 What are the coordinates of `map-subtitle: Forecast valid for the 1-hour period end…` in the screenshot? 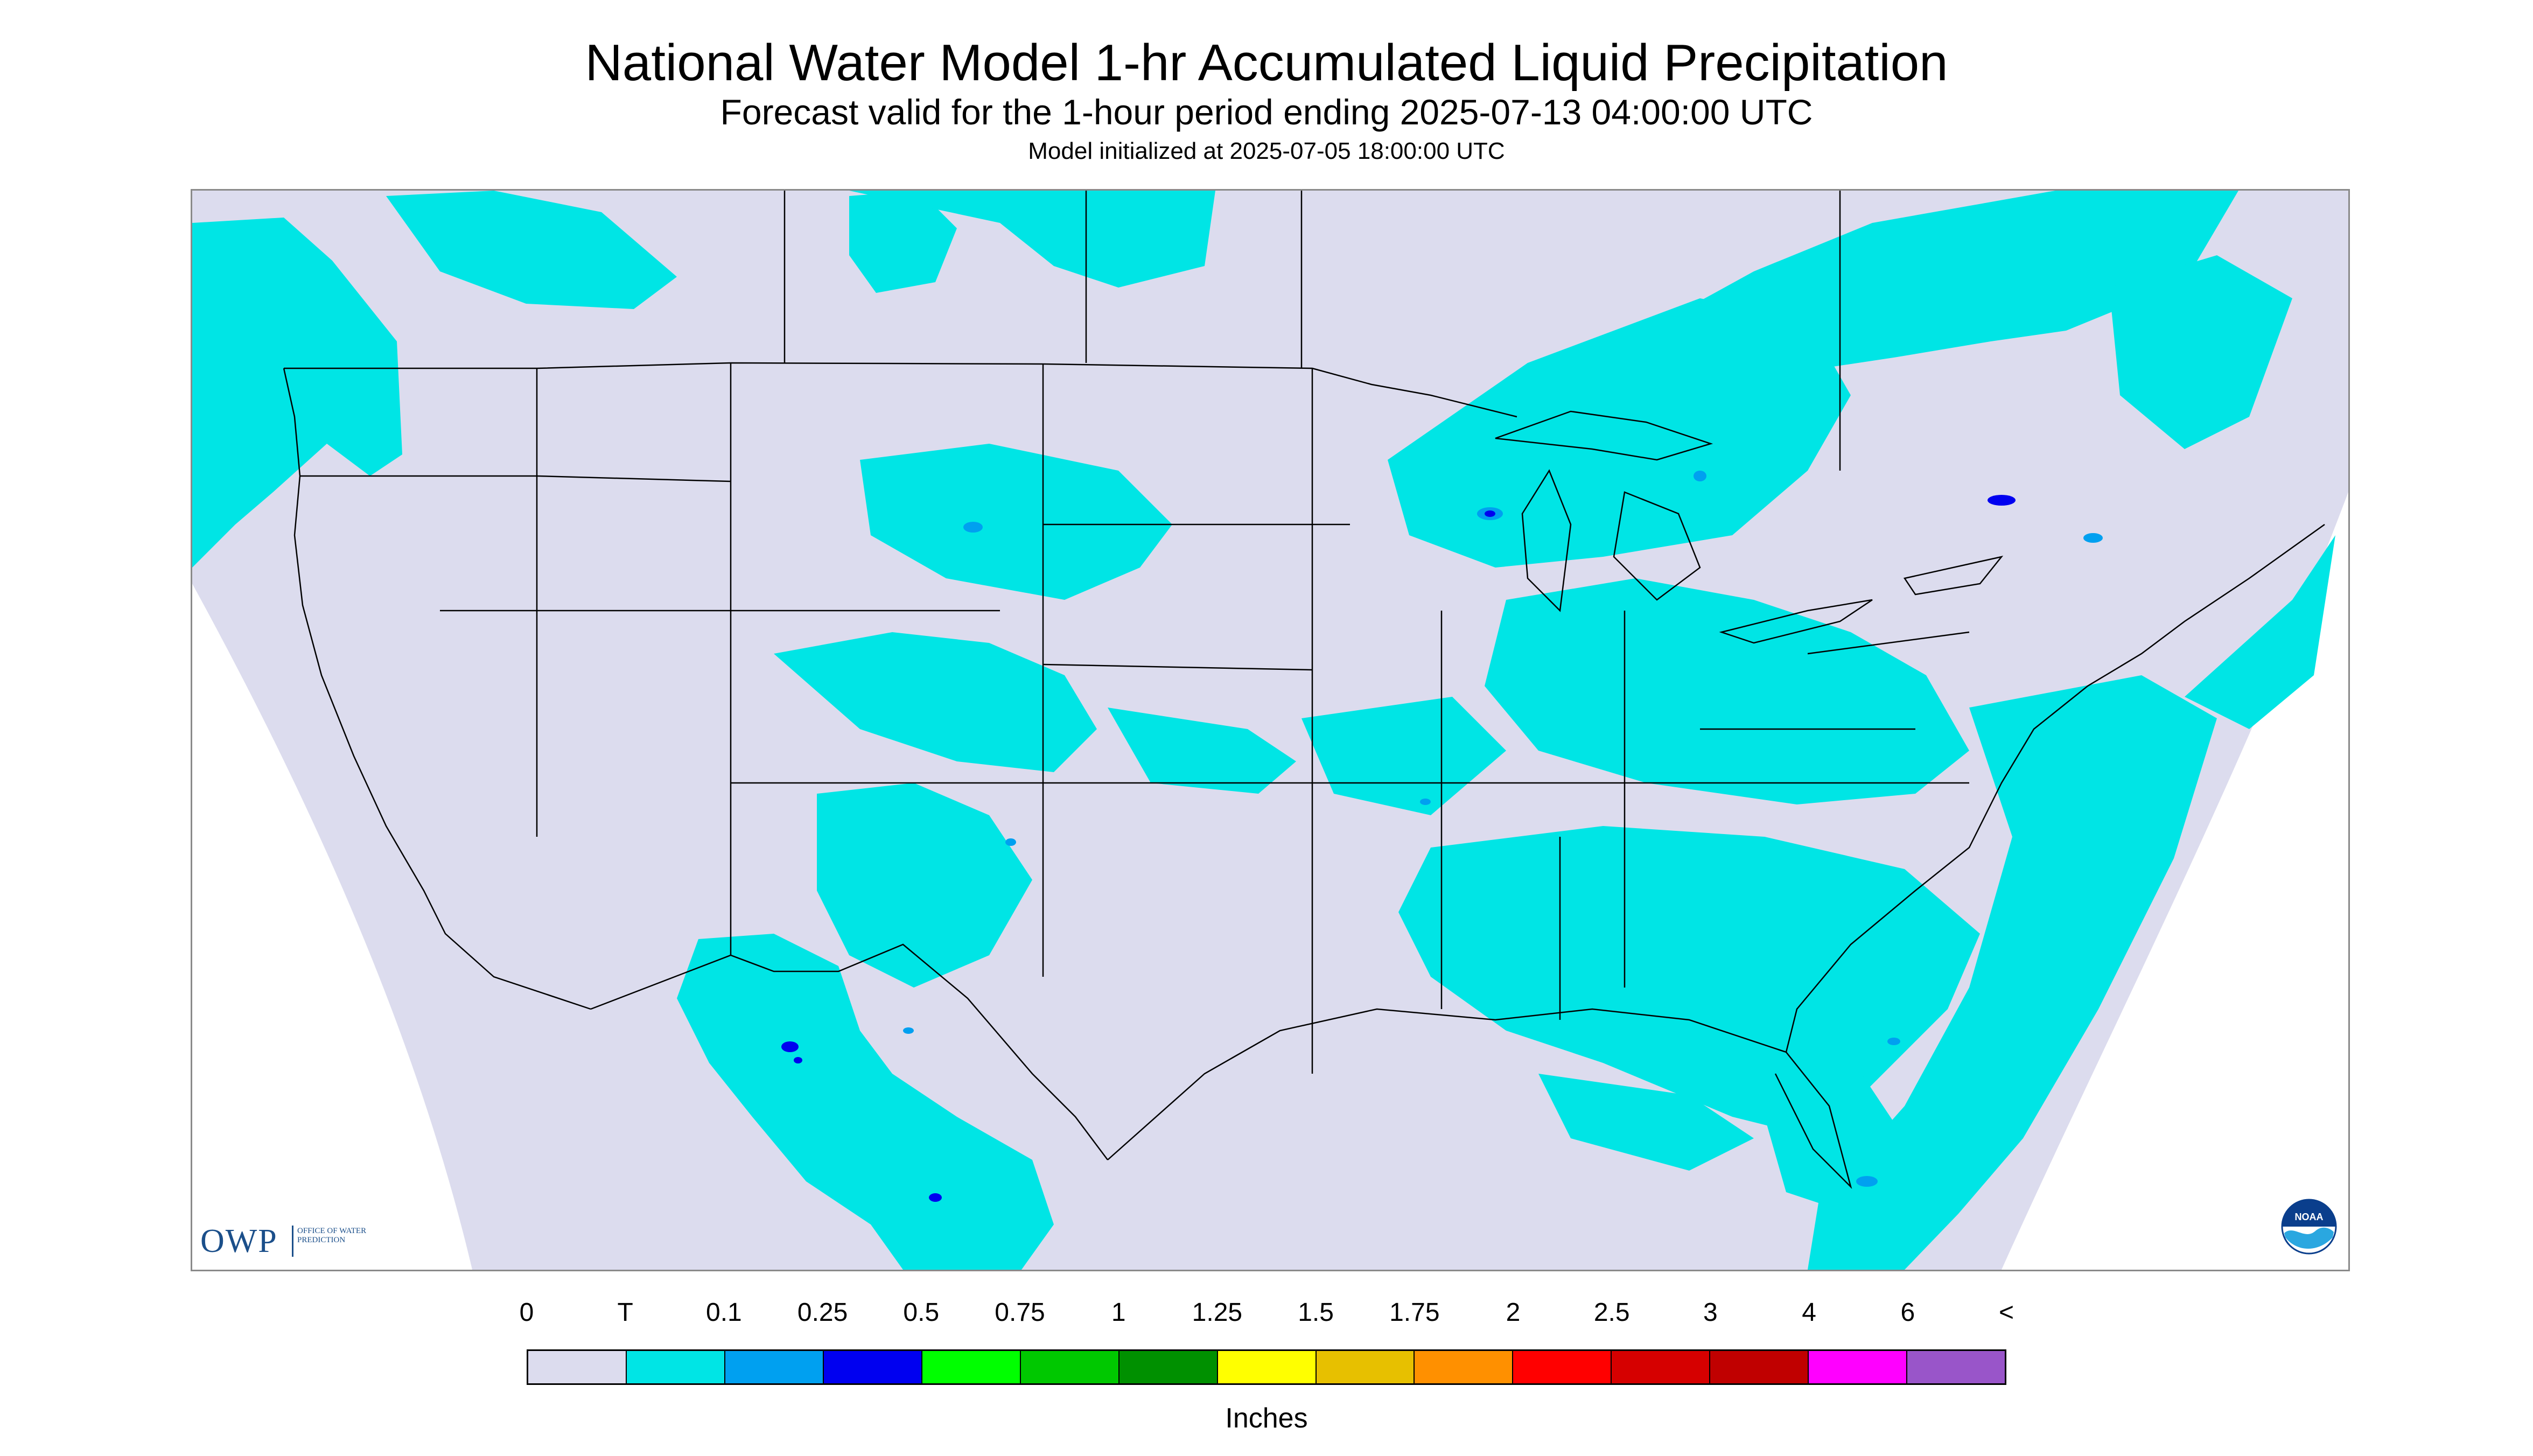 It's located at (1266, 112).